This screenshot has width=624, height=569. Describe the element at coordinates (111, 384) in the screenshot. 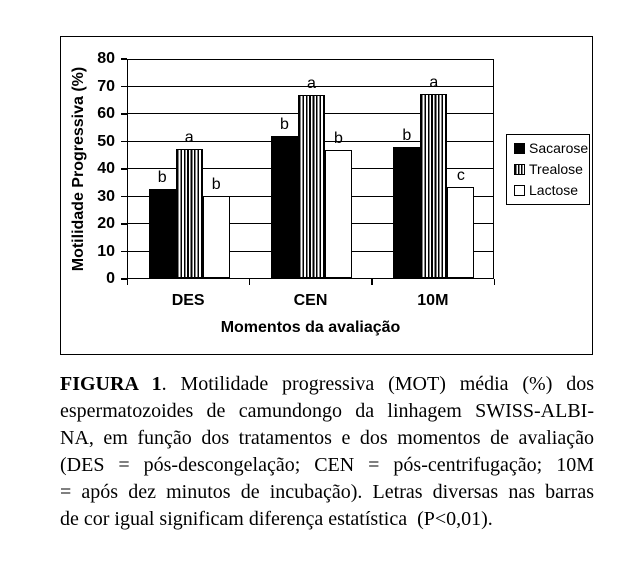

I see `caption-figure-label: FIGURA 1` at that location.